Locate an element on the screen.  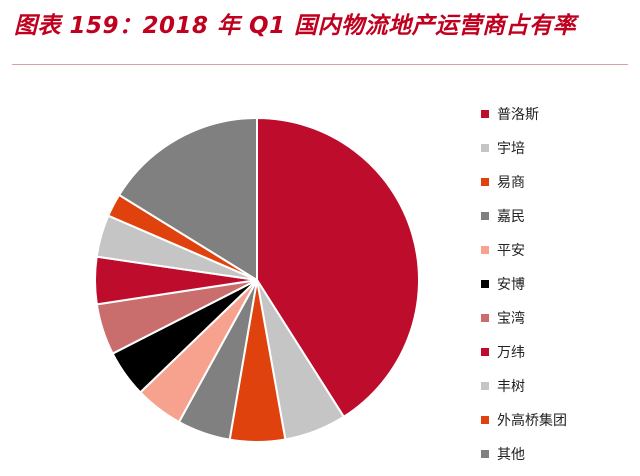
legend-item: 外高桥集团 is located at coordinates (524, 420).